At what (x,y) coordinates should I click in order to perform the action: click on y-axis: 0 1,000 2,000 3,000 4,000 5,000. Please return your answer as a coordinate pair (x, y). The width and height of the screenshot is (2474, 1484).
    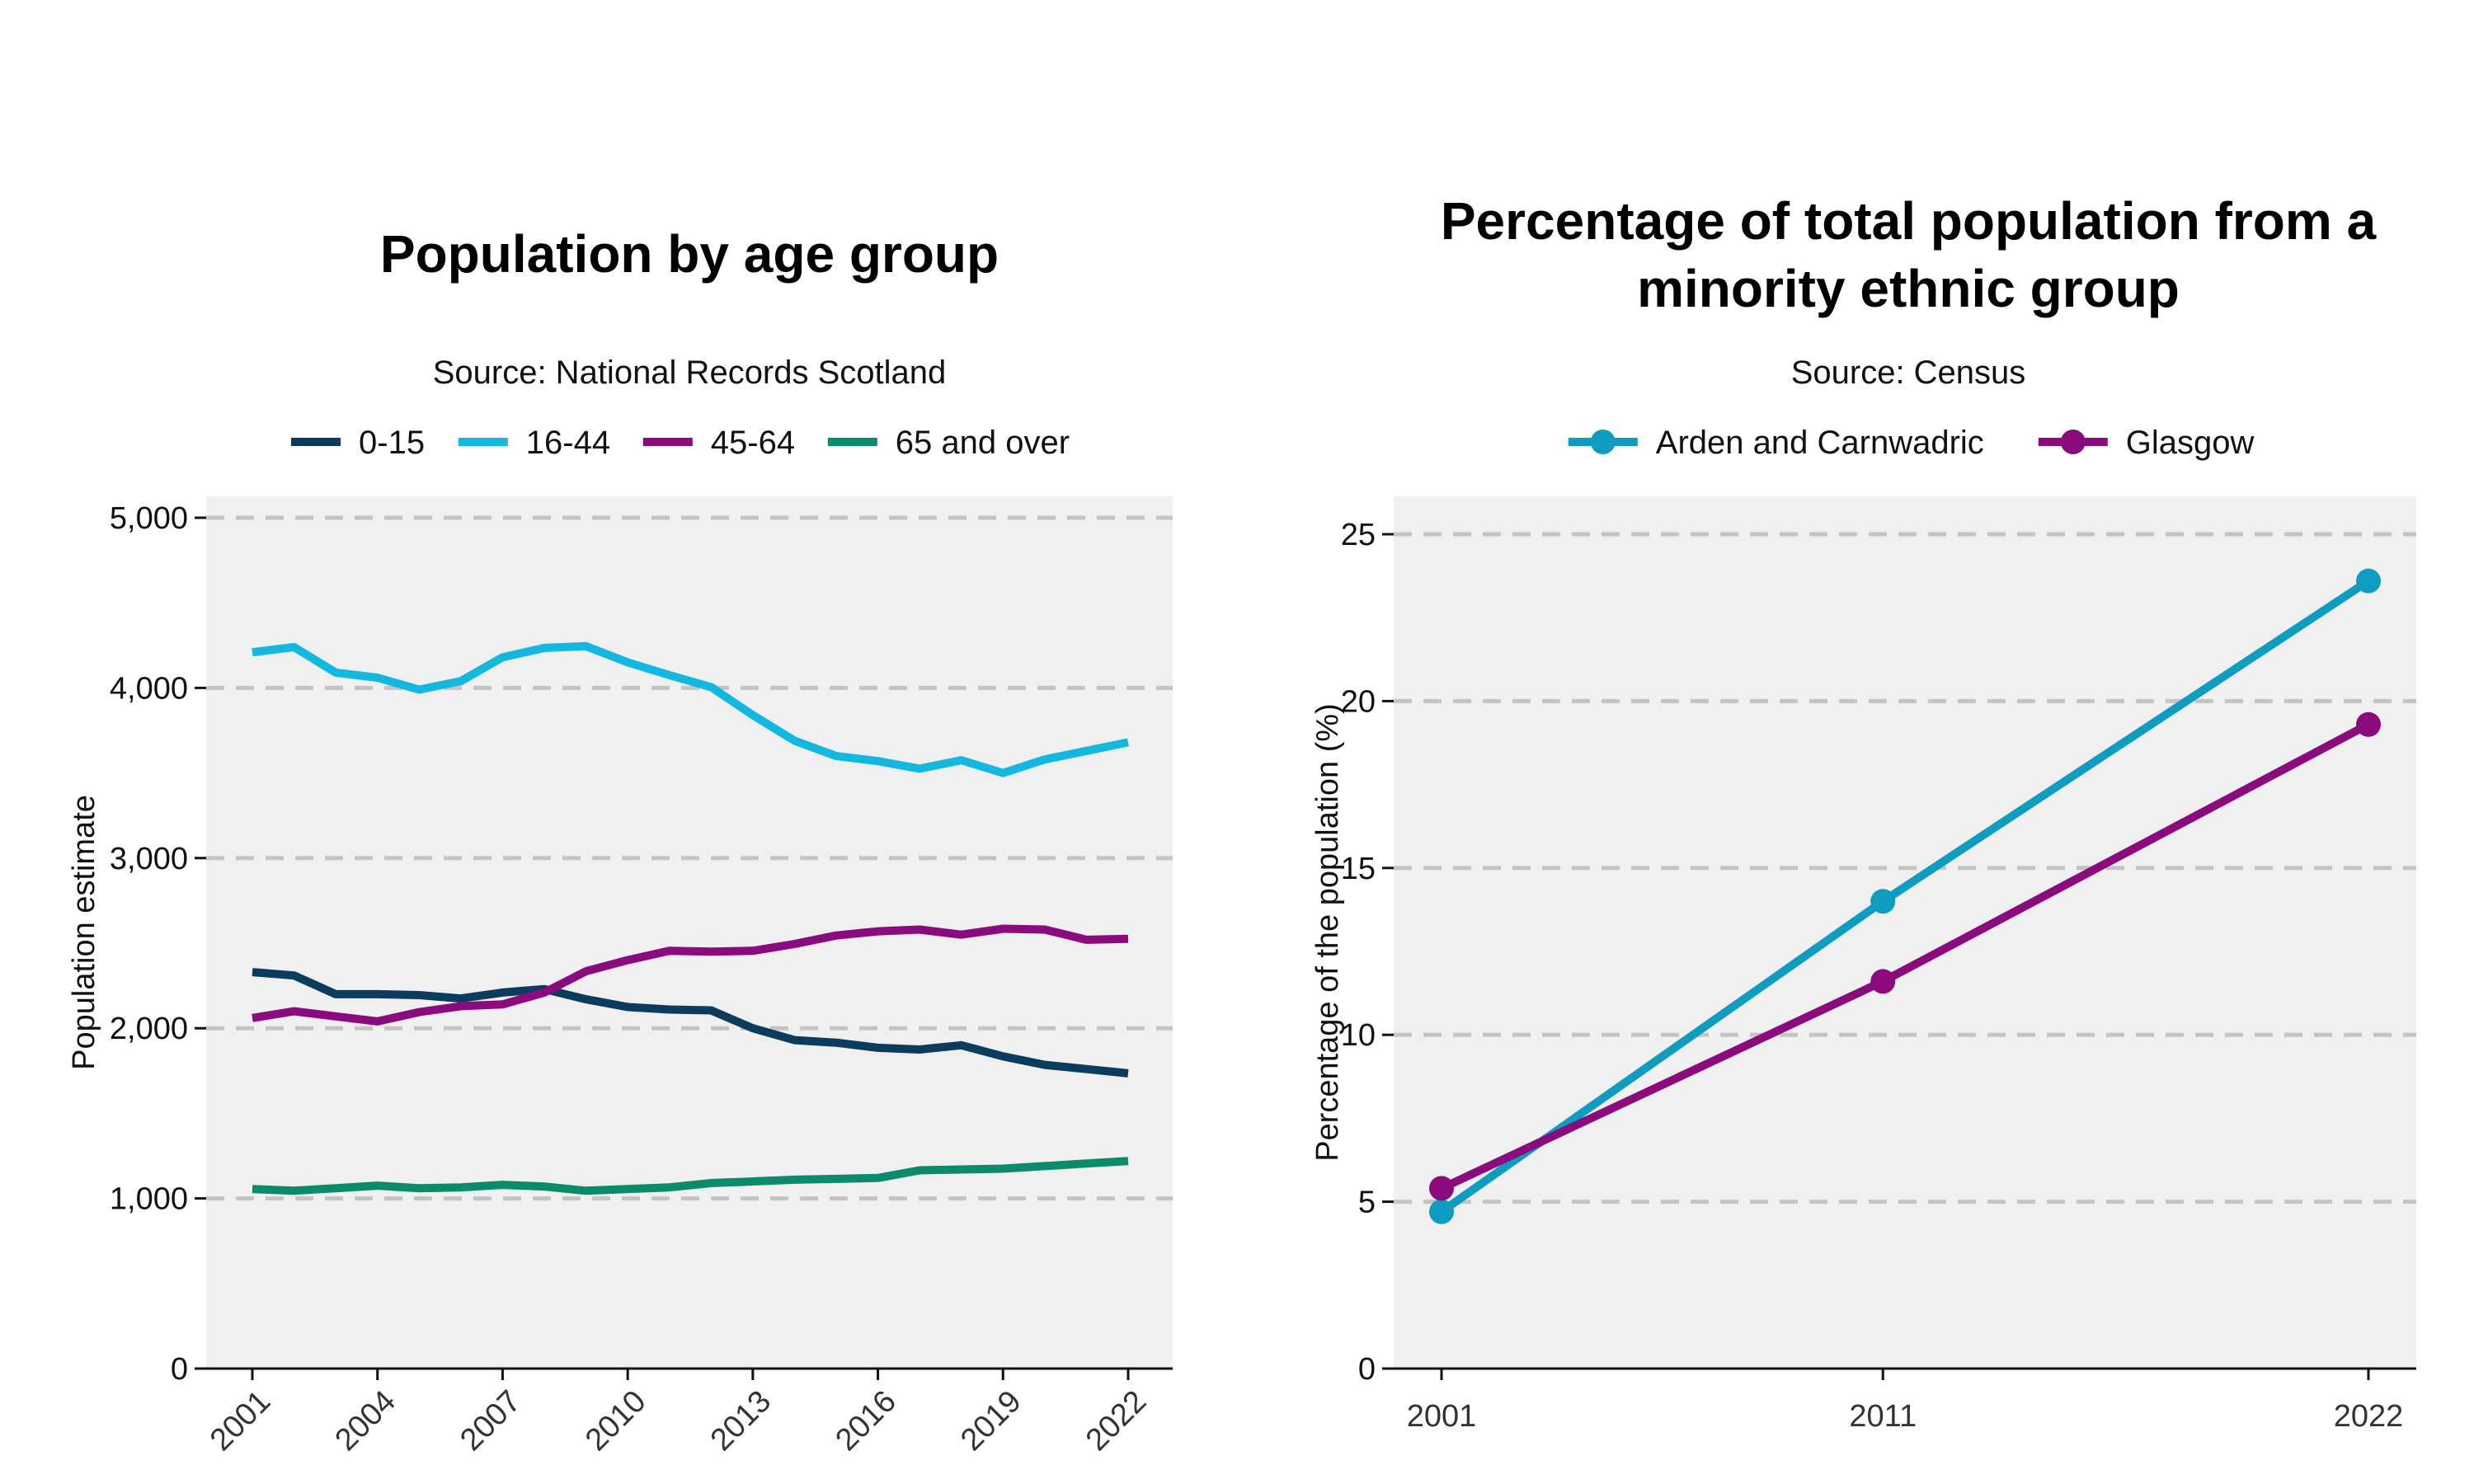
    Looking at the image, I should click on (158, 944).